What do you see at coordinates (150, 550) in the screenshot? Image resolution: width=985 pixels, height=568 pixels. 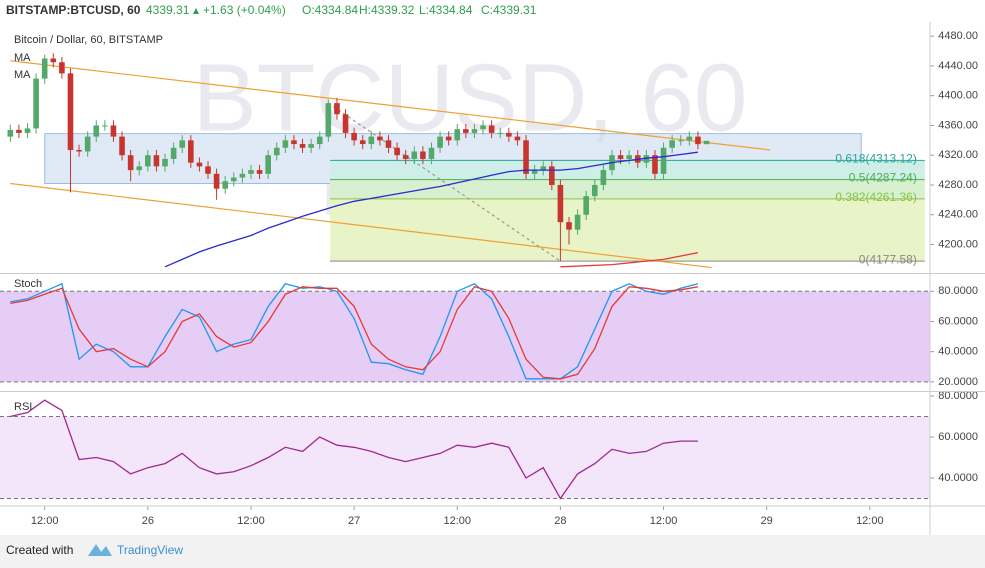 I see `brand: TradingView` at bounding box center [150, 550].